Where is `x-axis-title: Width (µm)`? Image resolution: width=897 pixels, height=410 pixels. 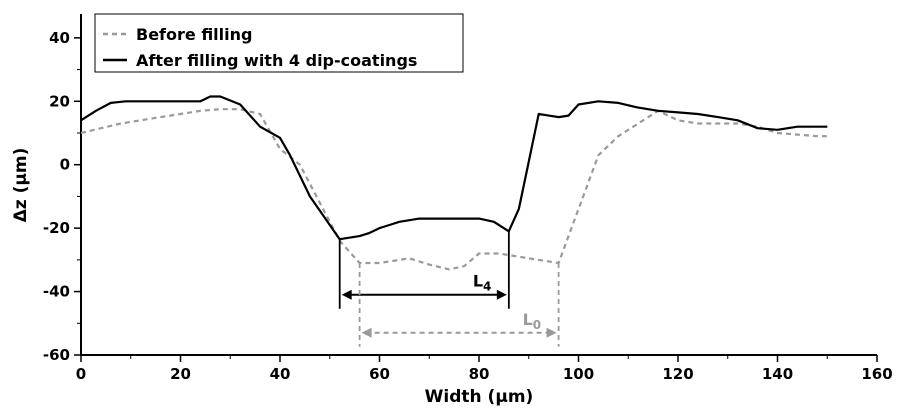 x-axis-title: Width (µm) is located at coordinates (479, 397).